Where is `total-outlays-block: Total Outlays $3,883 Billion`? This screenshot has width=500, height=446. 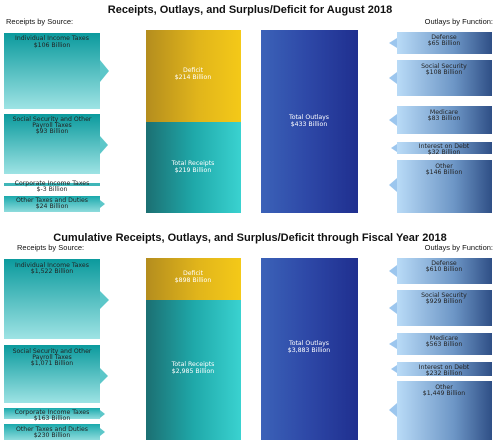
total-outlays-block: Total Outlays $3,883 Billion is located at coordinates (309, 349).